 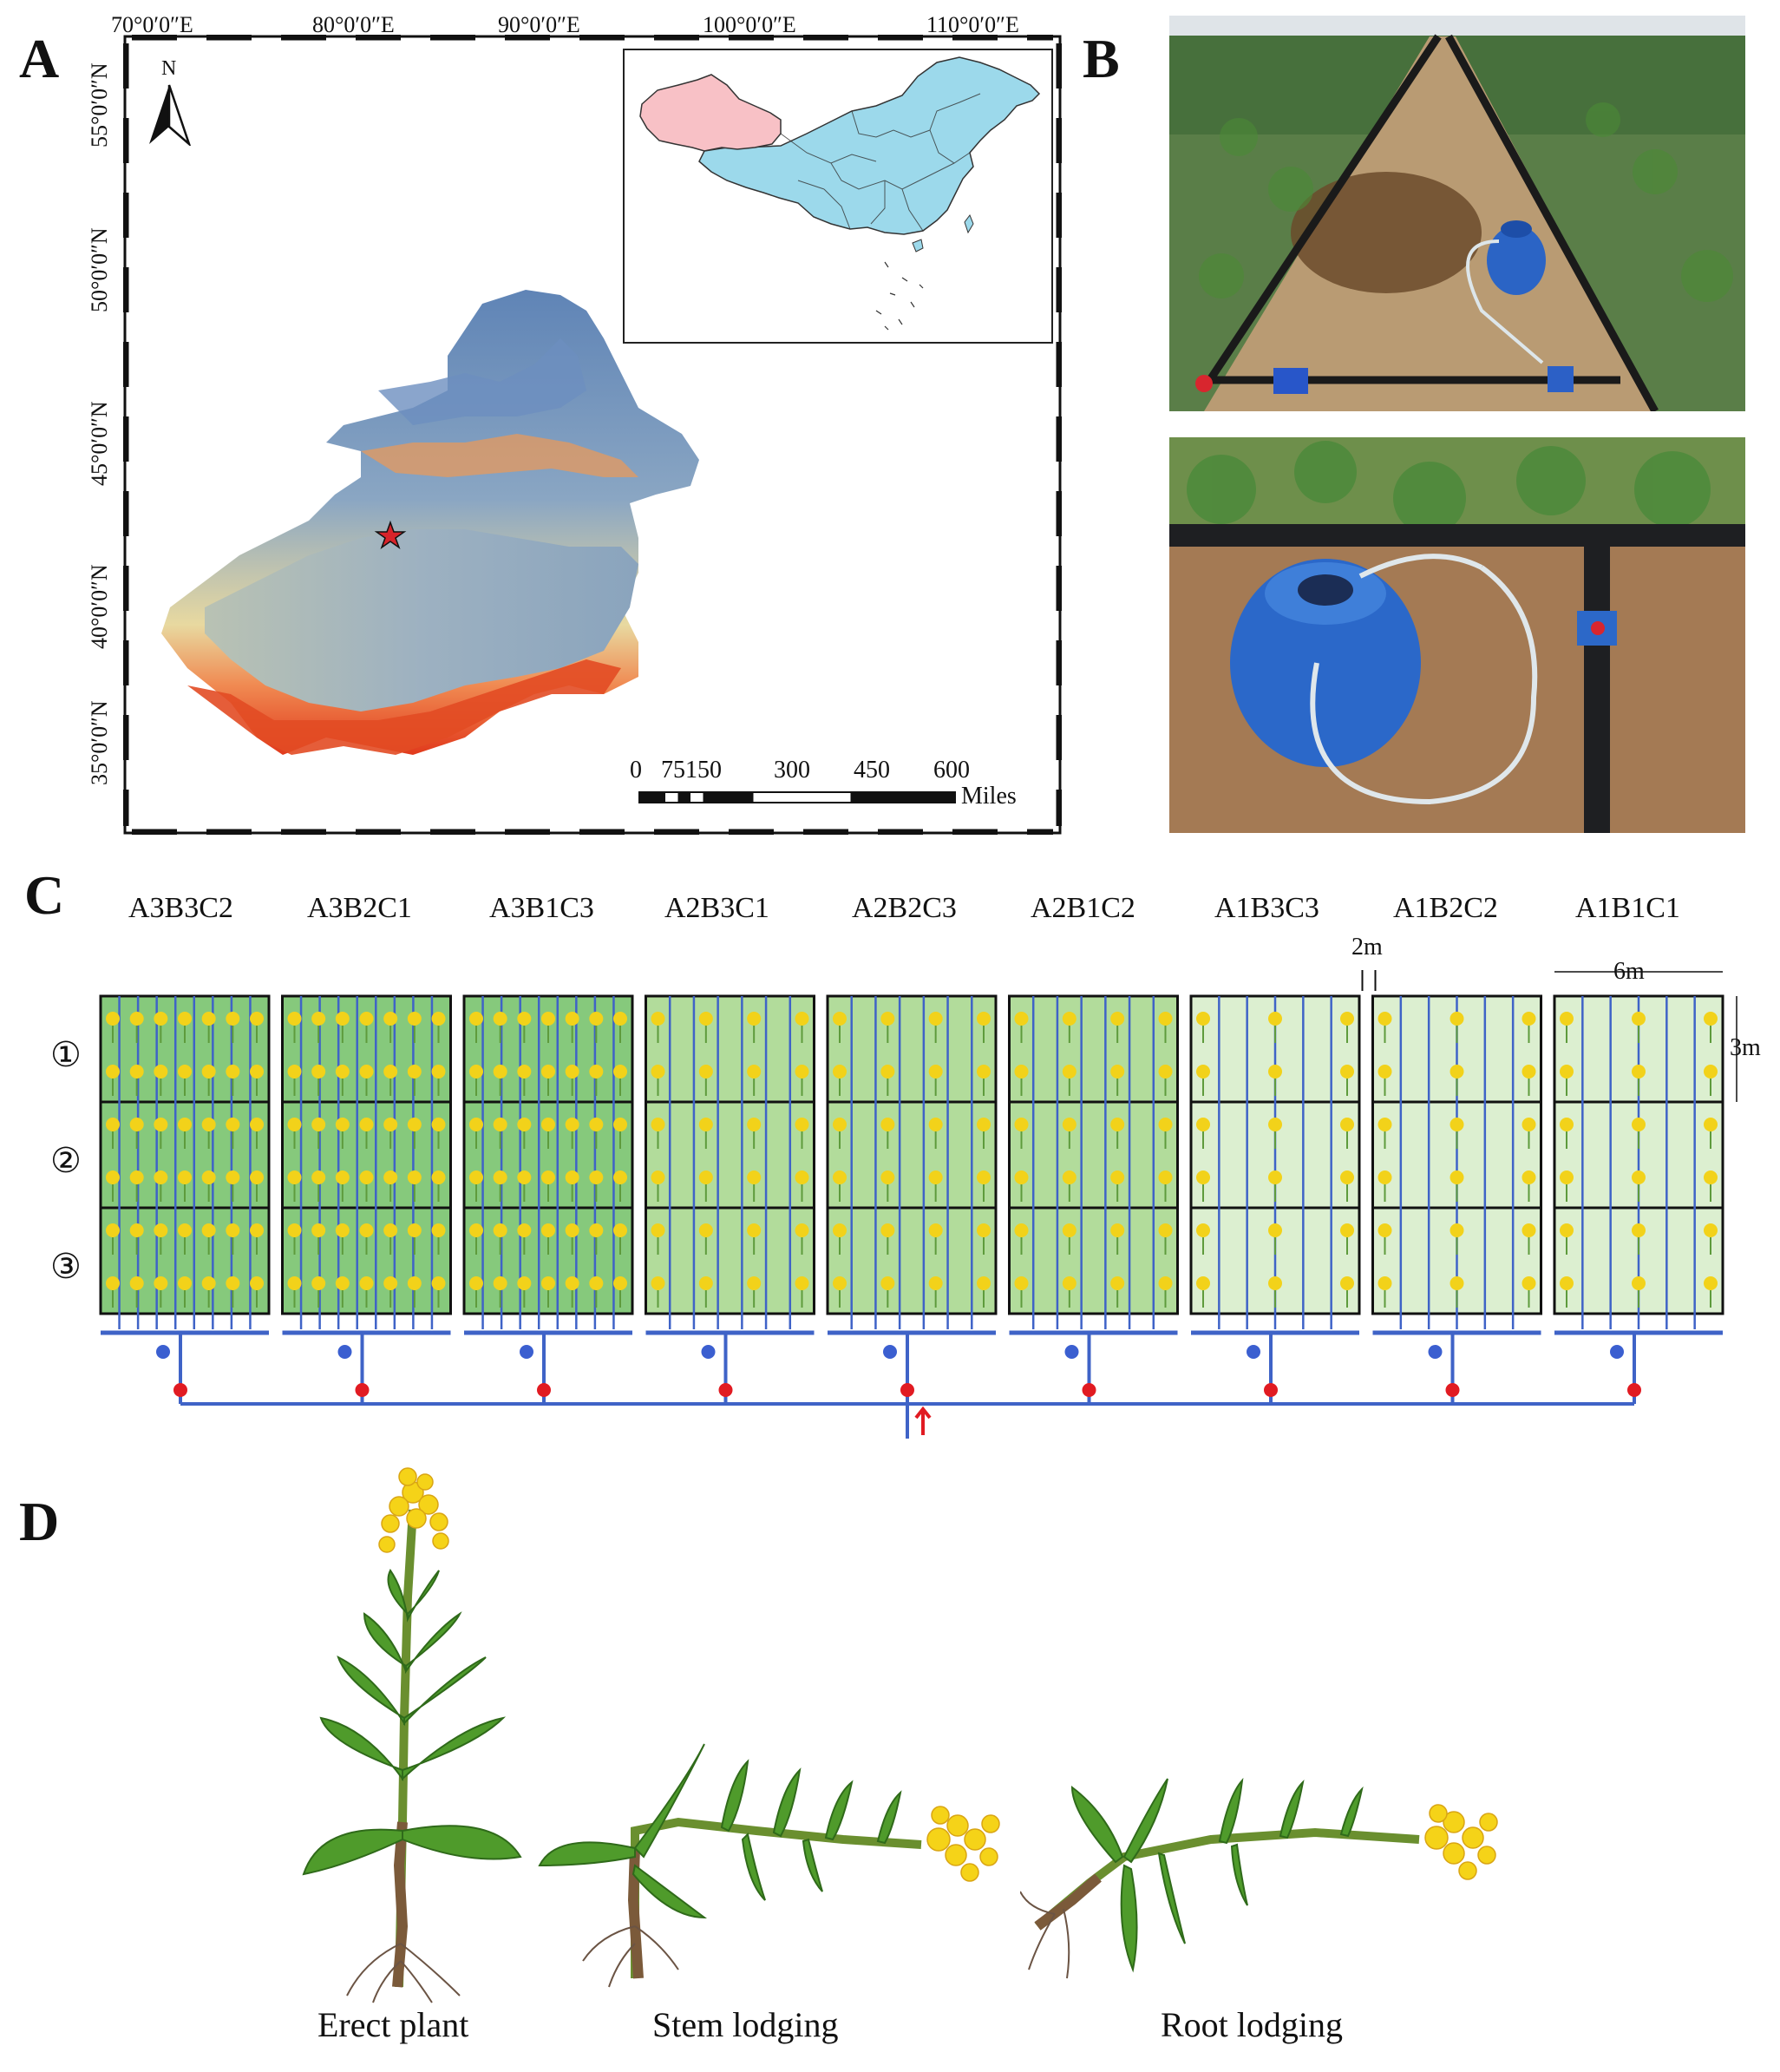 What do you see at coordinates (1627, 908) in the screenshot?
I see `plot-label-a1b1c1: A1B1C1` at bounding box center [1627, 908].